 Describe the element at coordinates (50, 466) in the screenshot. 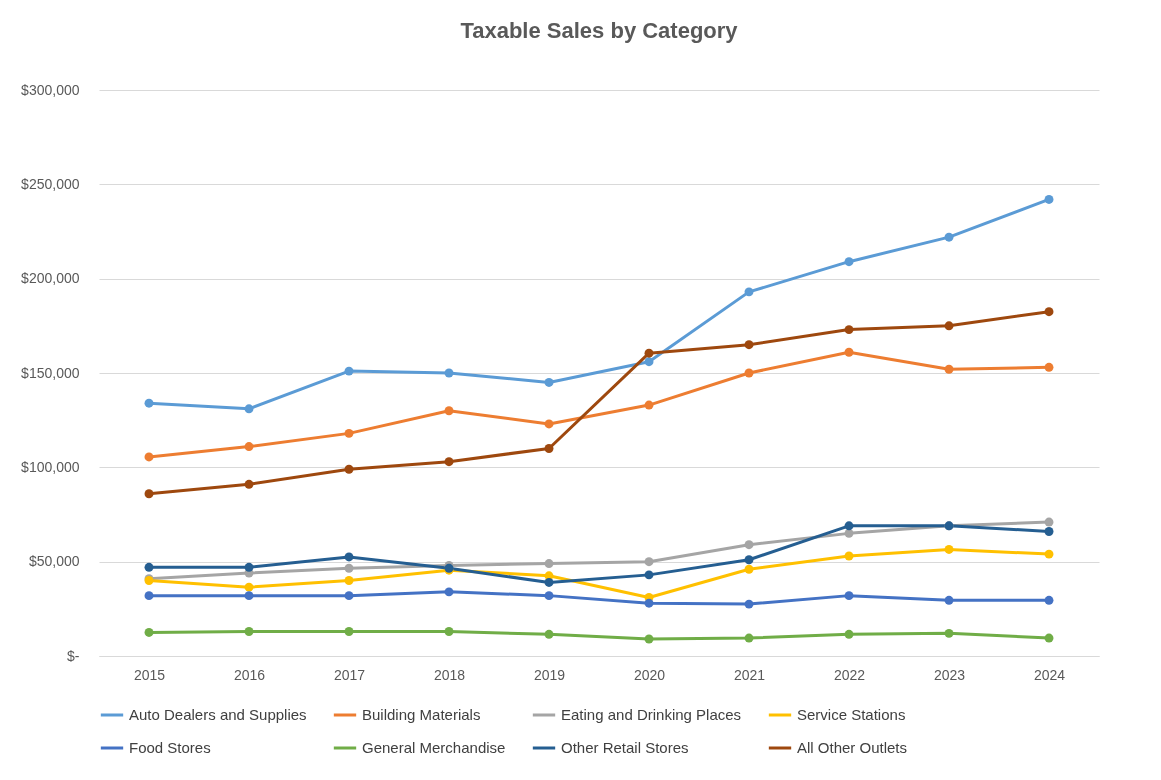

I see `y-tick-label: $100,000` at that location.